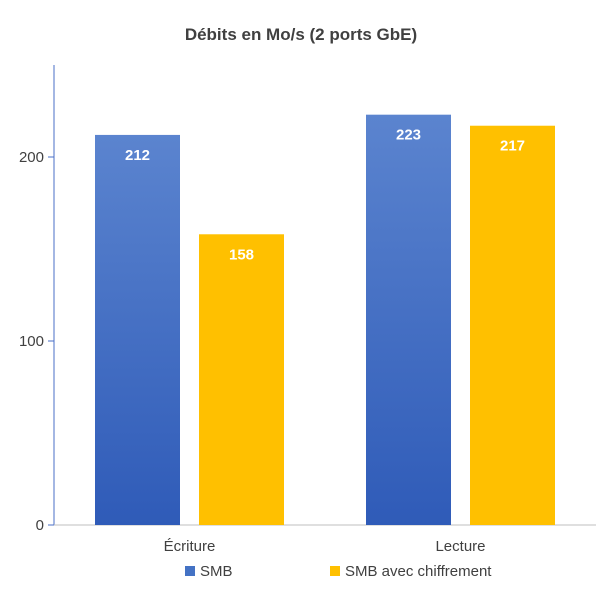  What do you see at coordinates (512, 146) in the screenshot?
I see `data-label: 217` at bounding box center [512, 146].